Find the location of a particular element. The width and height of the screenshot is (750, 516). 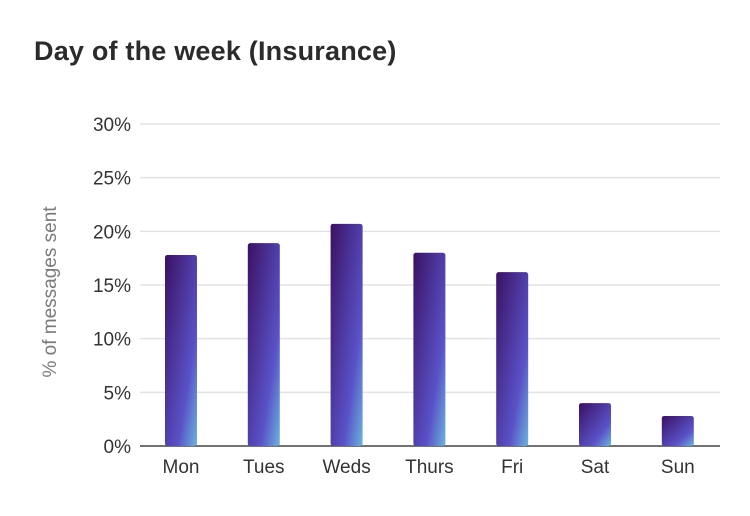

y-axis-label: % of messages sent is located at coordinates (50, 292).